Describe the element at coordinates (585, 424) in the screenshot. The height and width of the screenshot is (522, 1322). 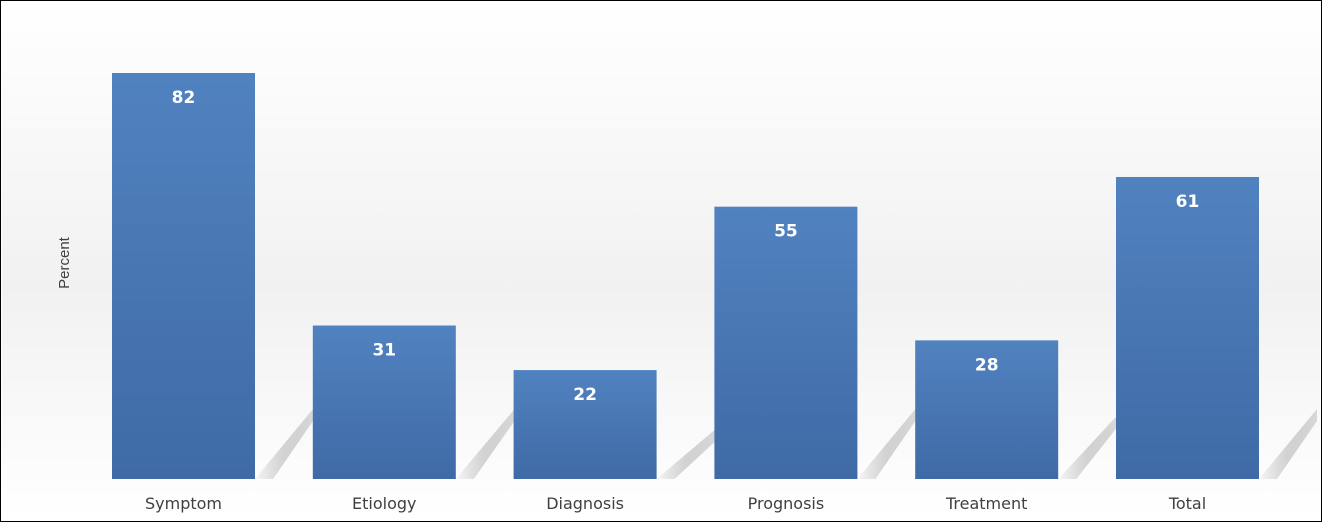
I see `bar-diagnosis` at that location.